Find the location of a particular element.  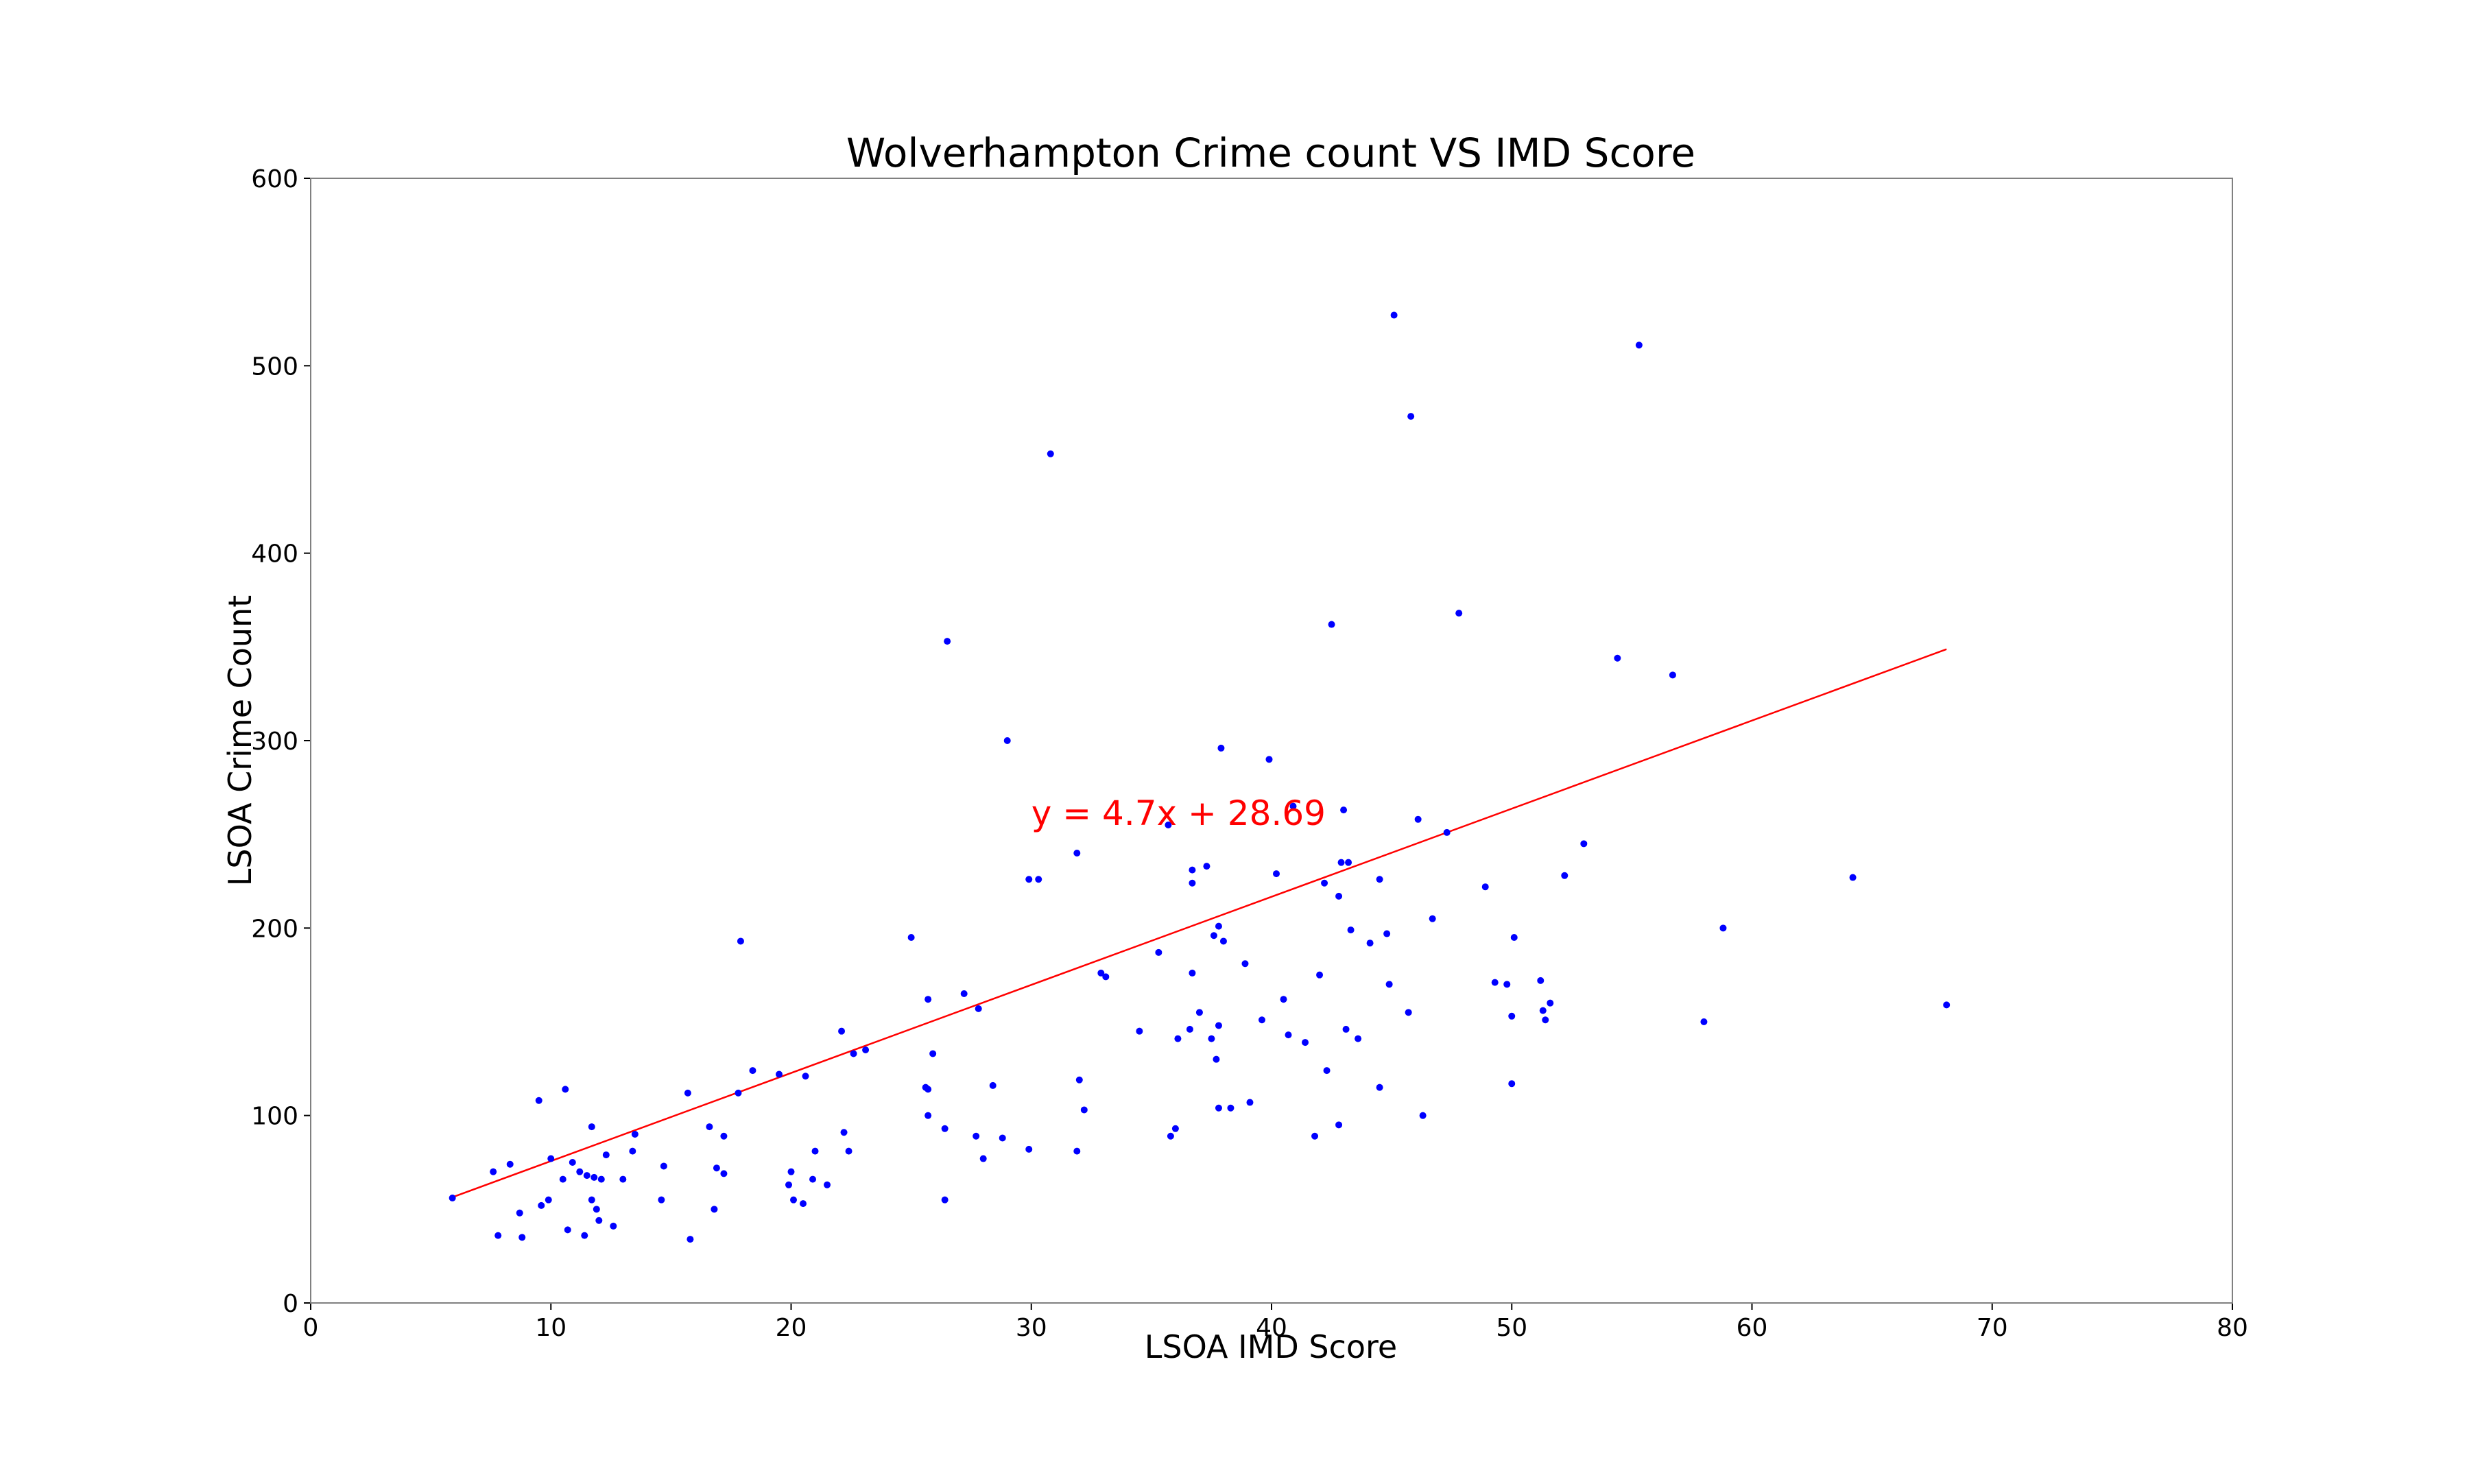

regression-equation-annotation: y = 4.7x + 28.69 is located at coordinates (1178, 813).